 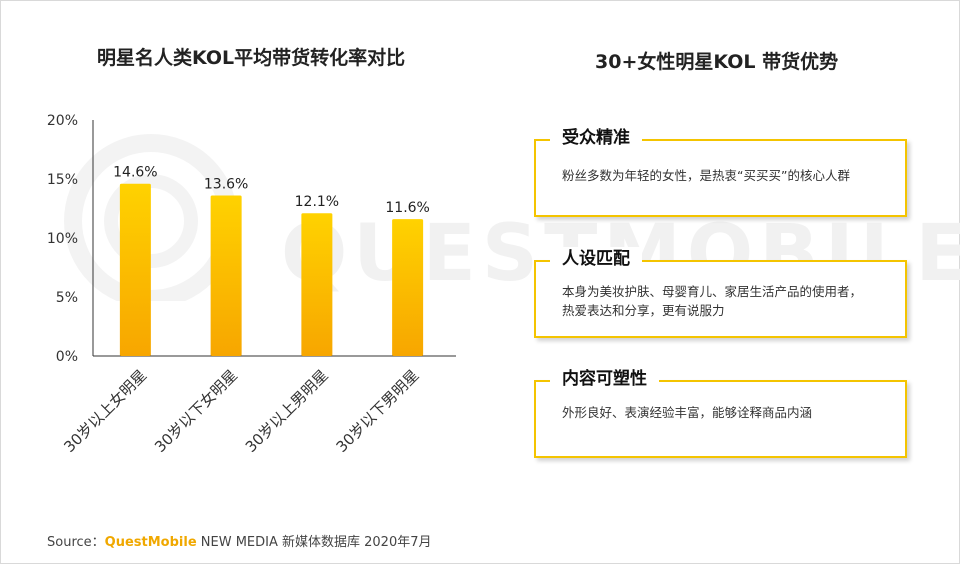 What do you see at coordinates (62, 121) in the screenshot?
I see `y-tick-label: 20%` at bounding box center [62, 121].